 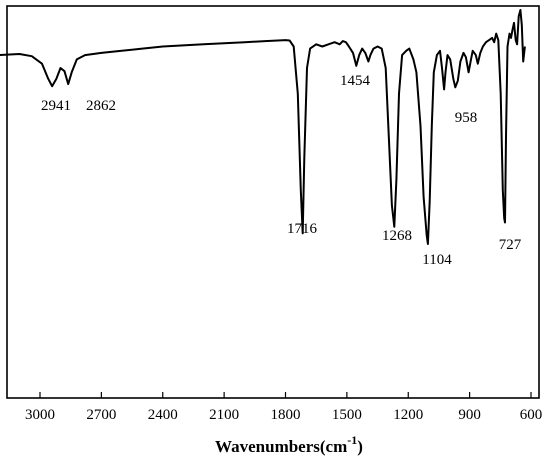 What do you see at coordinates (397, 236) in the screenshot?
I see `peak-label: 1268` at bounding box center [397, 236].